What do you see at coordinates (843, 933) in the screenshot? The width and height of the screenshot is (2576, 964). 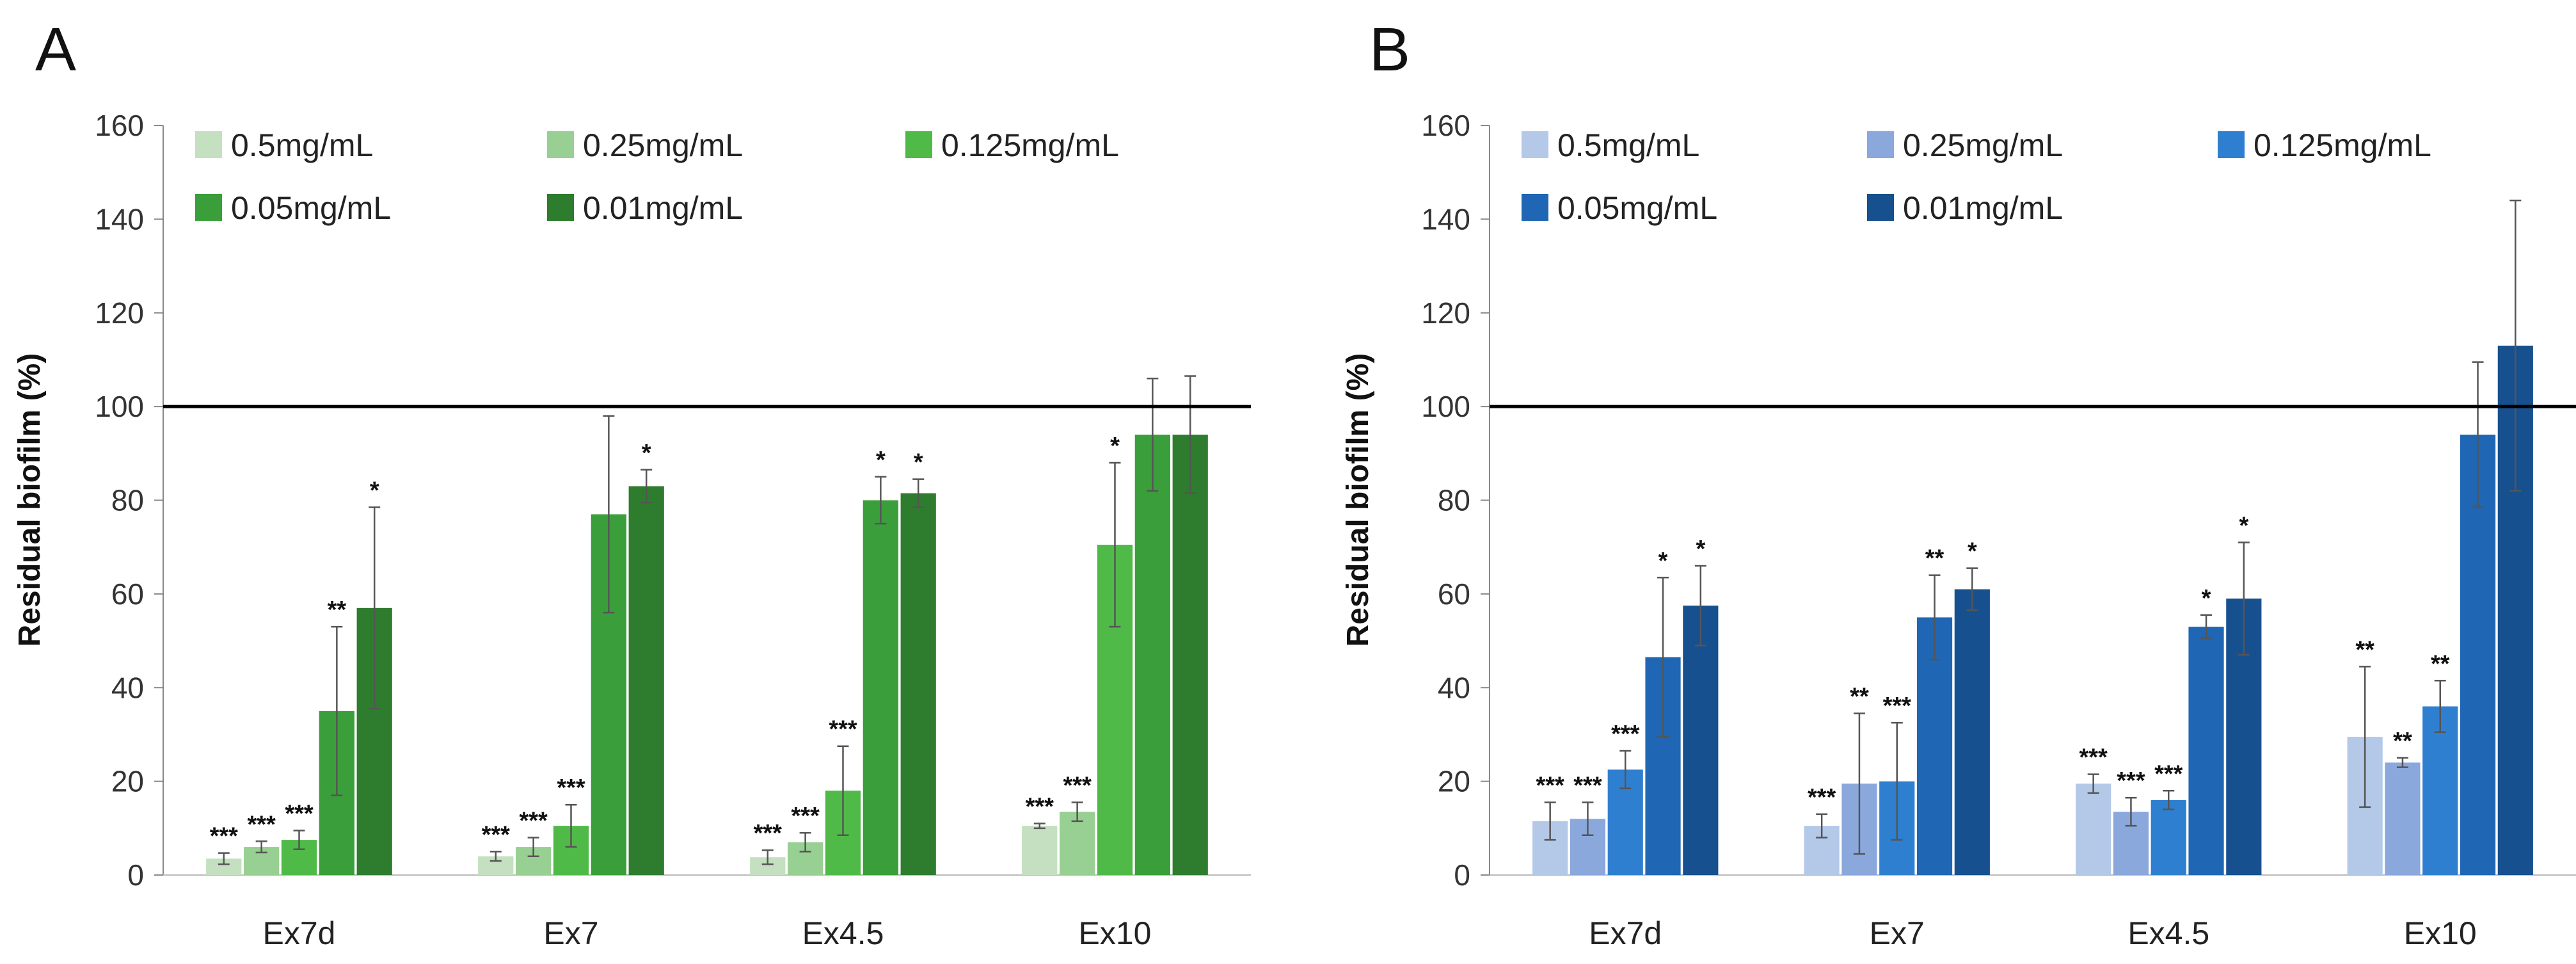 I see `category-label-ex4-5: Ex4.5` at bounding box center [843, 933].